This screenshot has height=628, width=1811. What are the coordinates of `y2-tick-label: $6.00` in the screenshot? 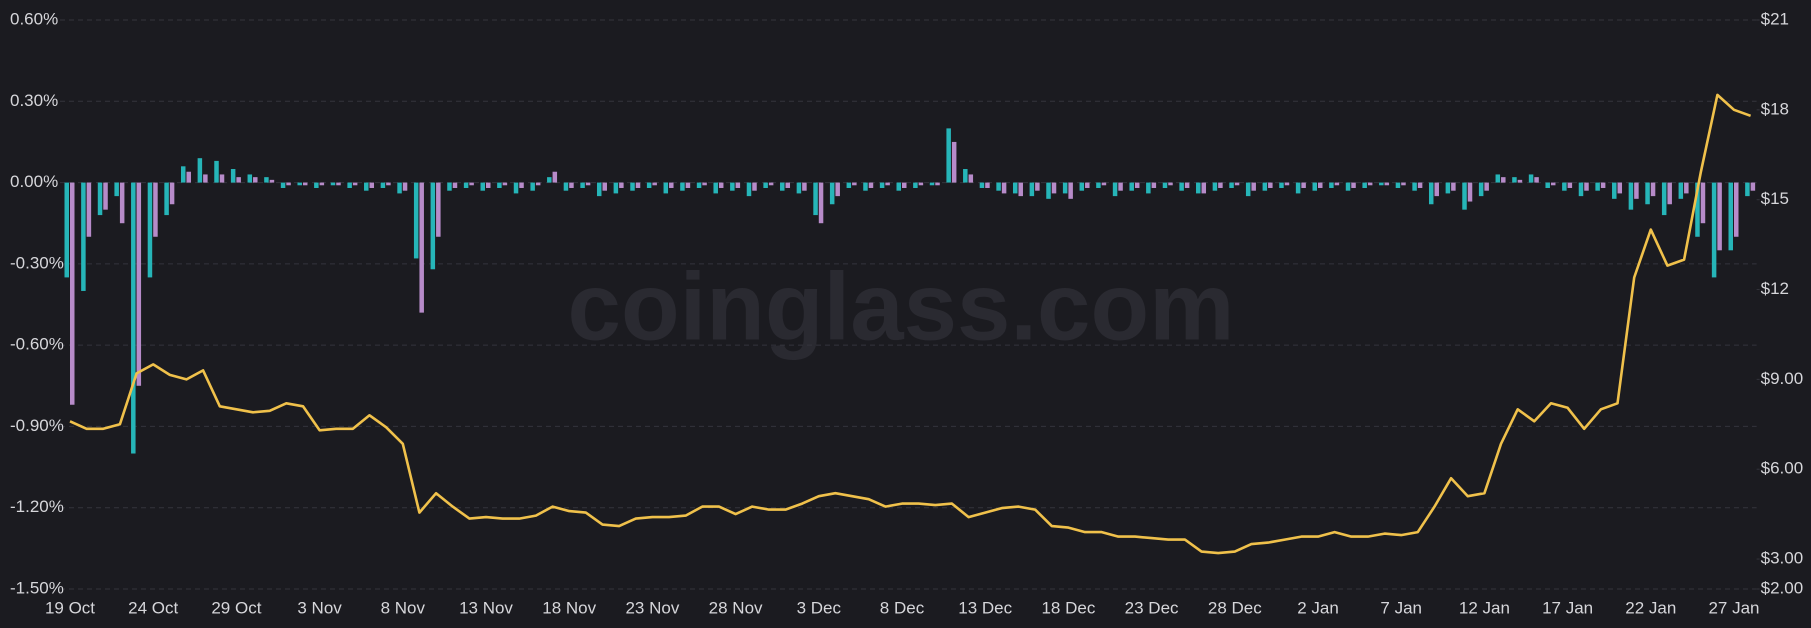 It's located at (1782, 468).